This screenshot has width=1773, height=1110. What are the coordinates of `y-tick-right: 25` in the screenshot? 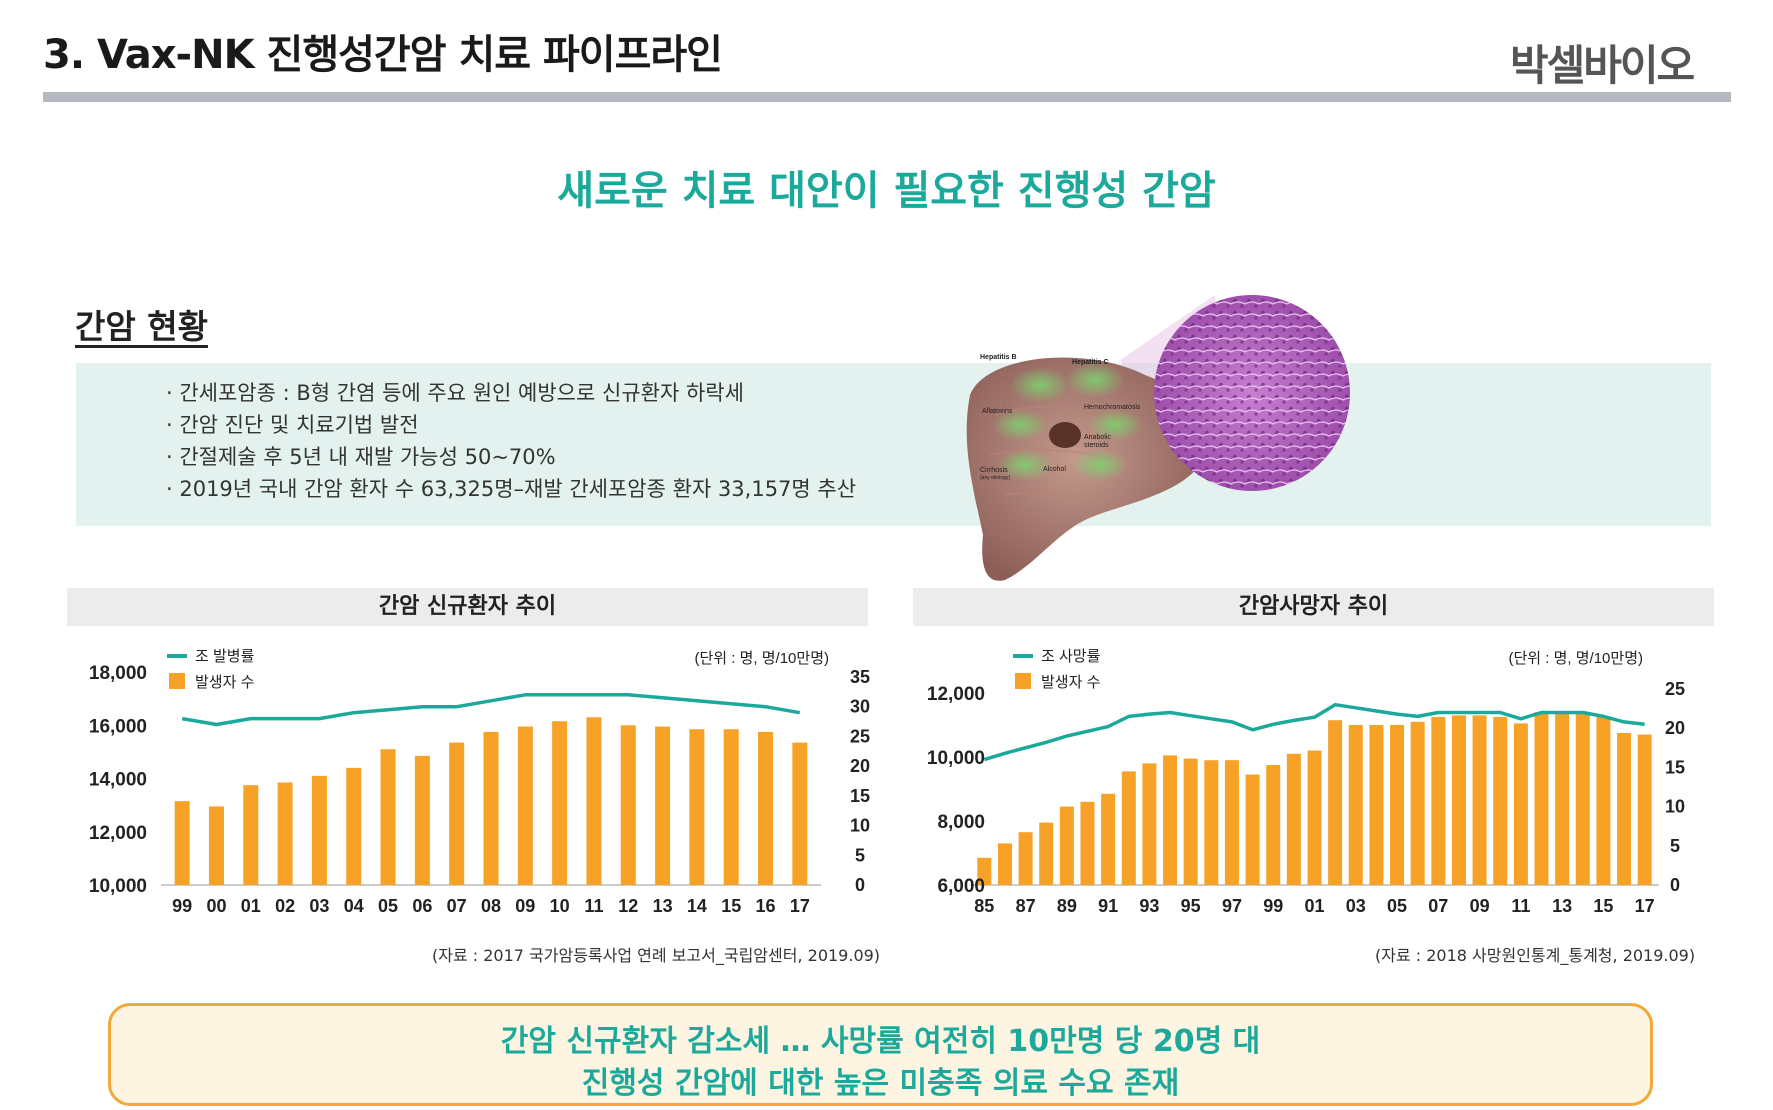 It's located at (1675, 689).